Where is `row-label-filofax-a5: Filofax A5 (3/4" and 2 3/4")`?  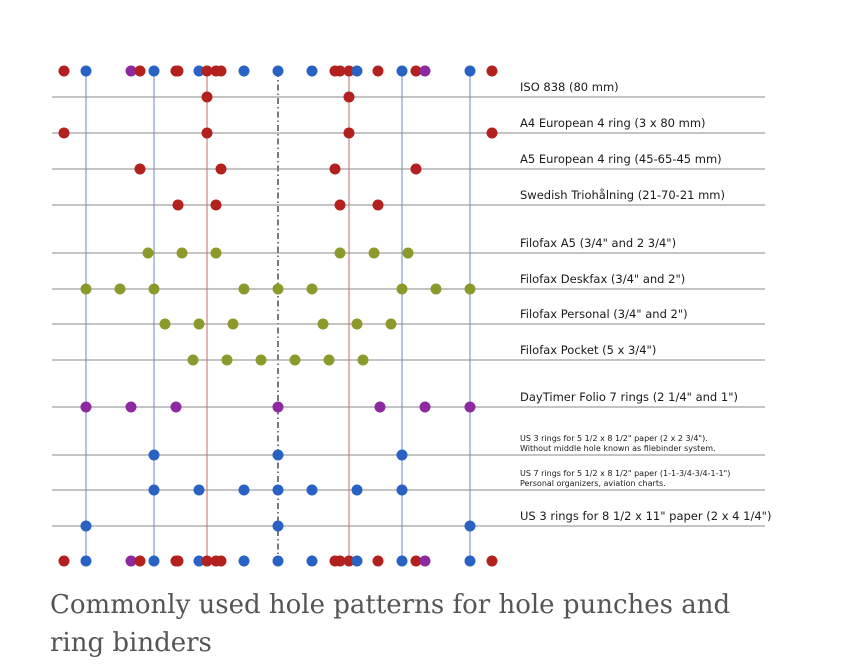 row-label-filofax-a5: Filofax A5 (3/4" and 2 3/4") is located at coordinates (598, 243).